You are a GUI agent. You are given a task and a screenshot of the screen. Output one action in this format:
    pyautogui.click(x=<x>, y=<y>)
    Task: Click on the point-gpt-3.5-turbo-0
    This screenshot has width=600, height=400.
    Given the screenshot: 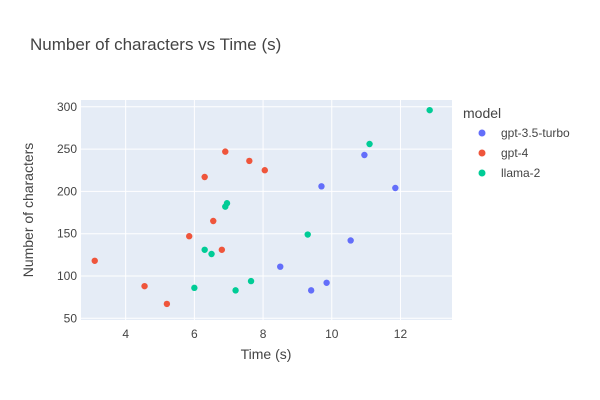 What is the action you would take?
    pyautogui.click(x=280, y=266)
    